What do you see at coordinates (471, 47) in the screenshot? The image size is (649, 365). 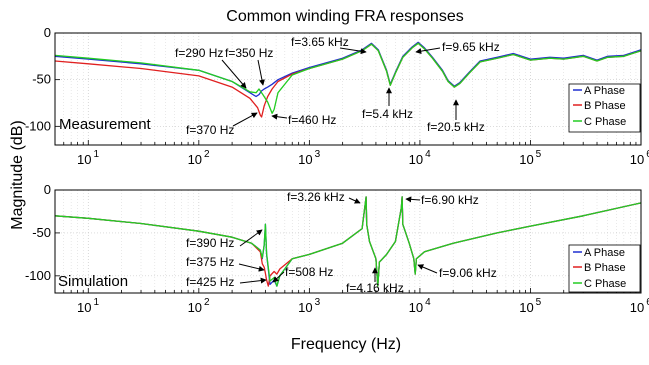 I see `annotation-label: f=9.65 kHz` at bounding box center [471, 47].